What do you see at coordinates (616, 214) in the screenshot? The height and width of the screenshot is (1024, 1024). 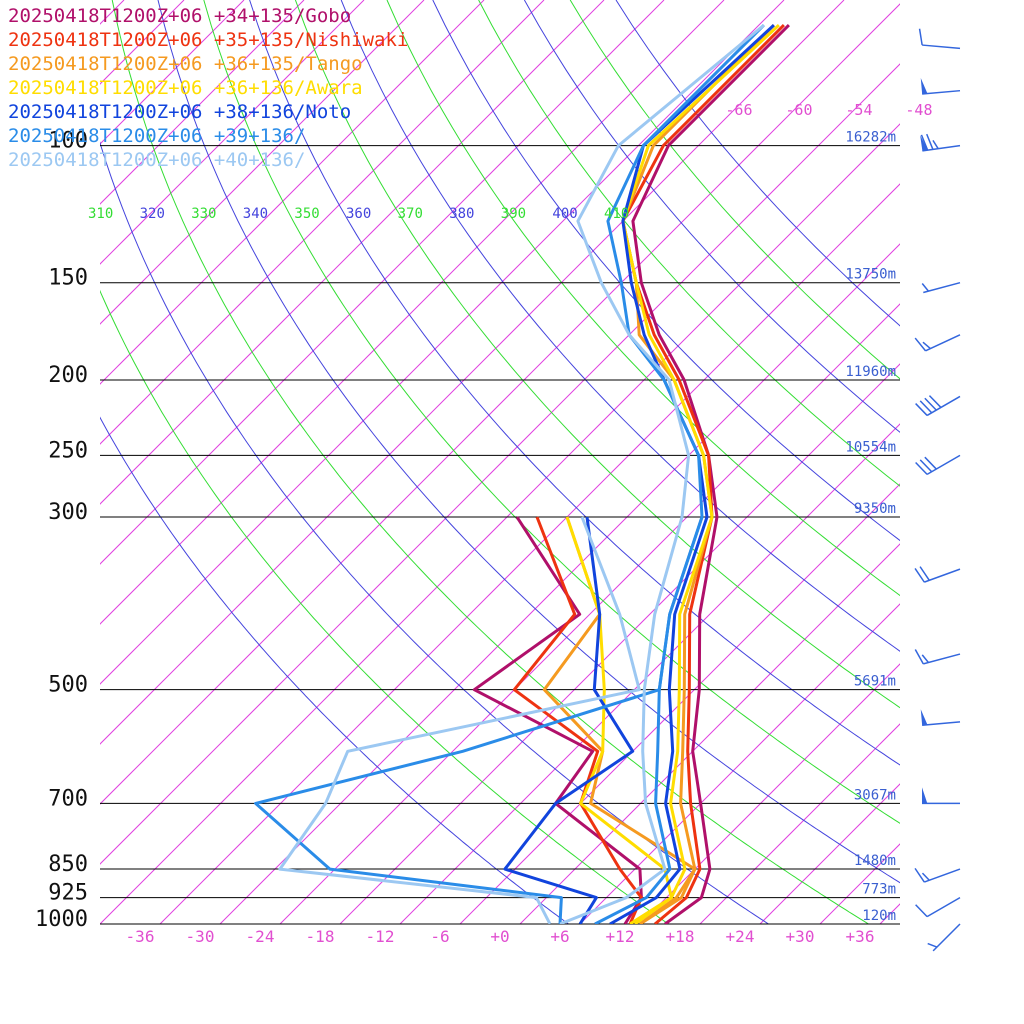 I see `theta-label: 410` at bounding box center [616, 214].